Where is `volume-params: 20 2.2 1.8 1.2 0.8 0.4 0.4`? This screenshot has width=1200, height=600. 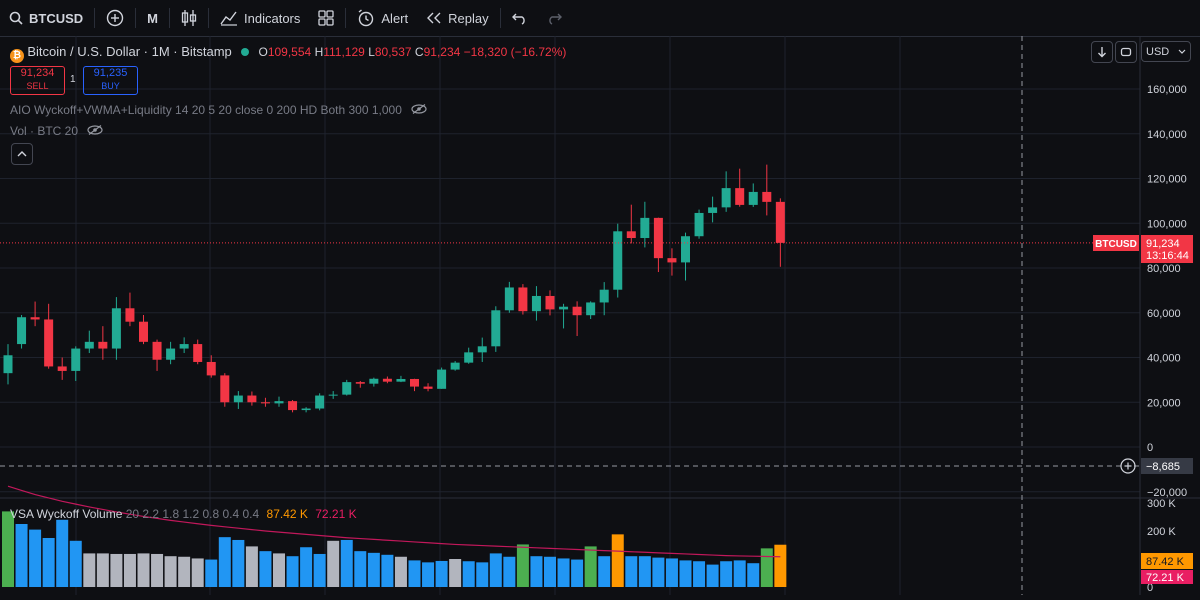 volume-params: 20 2.2 1.8 1.2 0.8 0.4 0.4 is located at coordinates (192, 514).